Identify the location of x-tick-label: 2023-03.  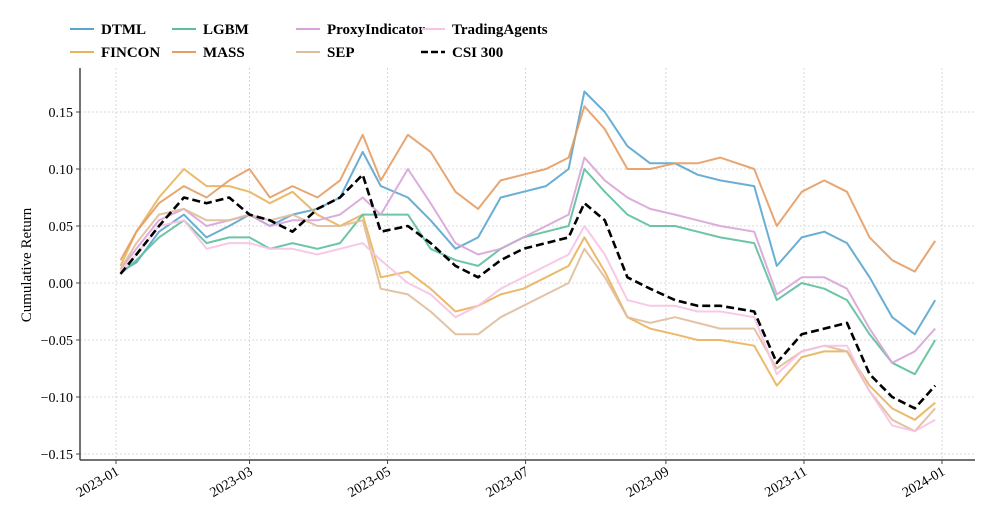
(232, 482).